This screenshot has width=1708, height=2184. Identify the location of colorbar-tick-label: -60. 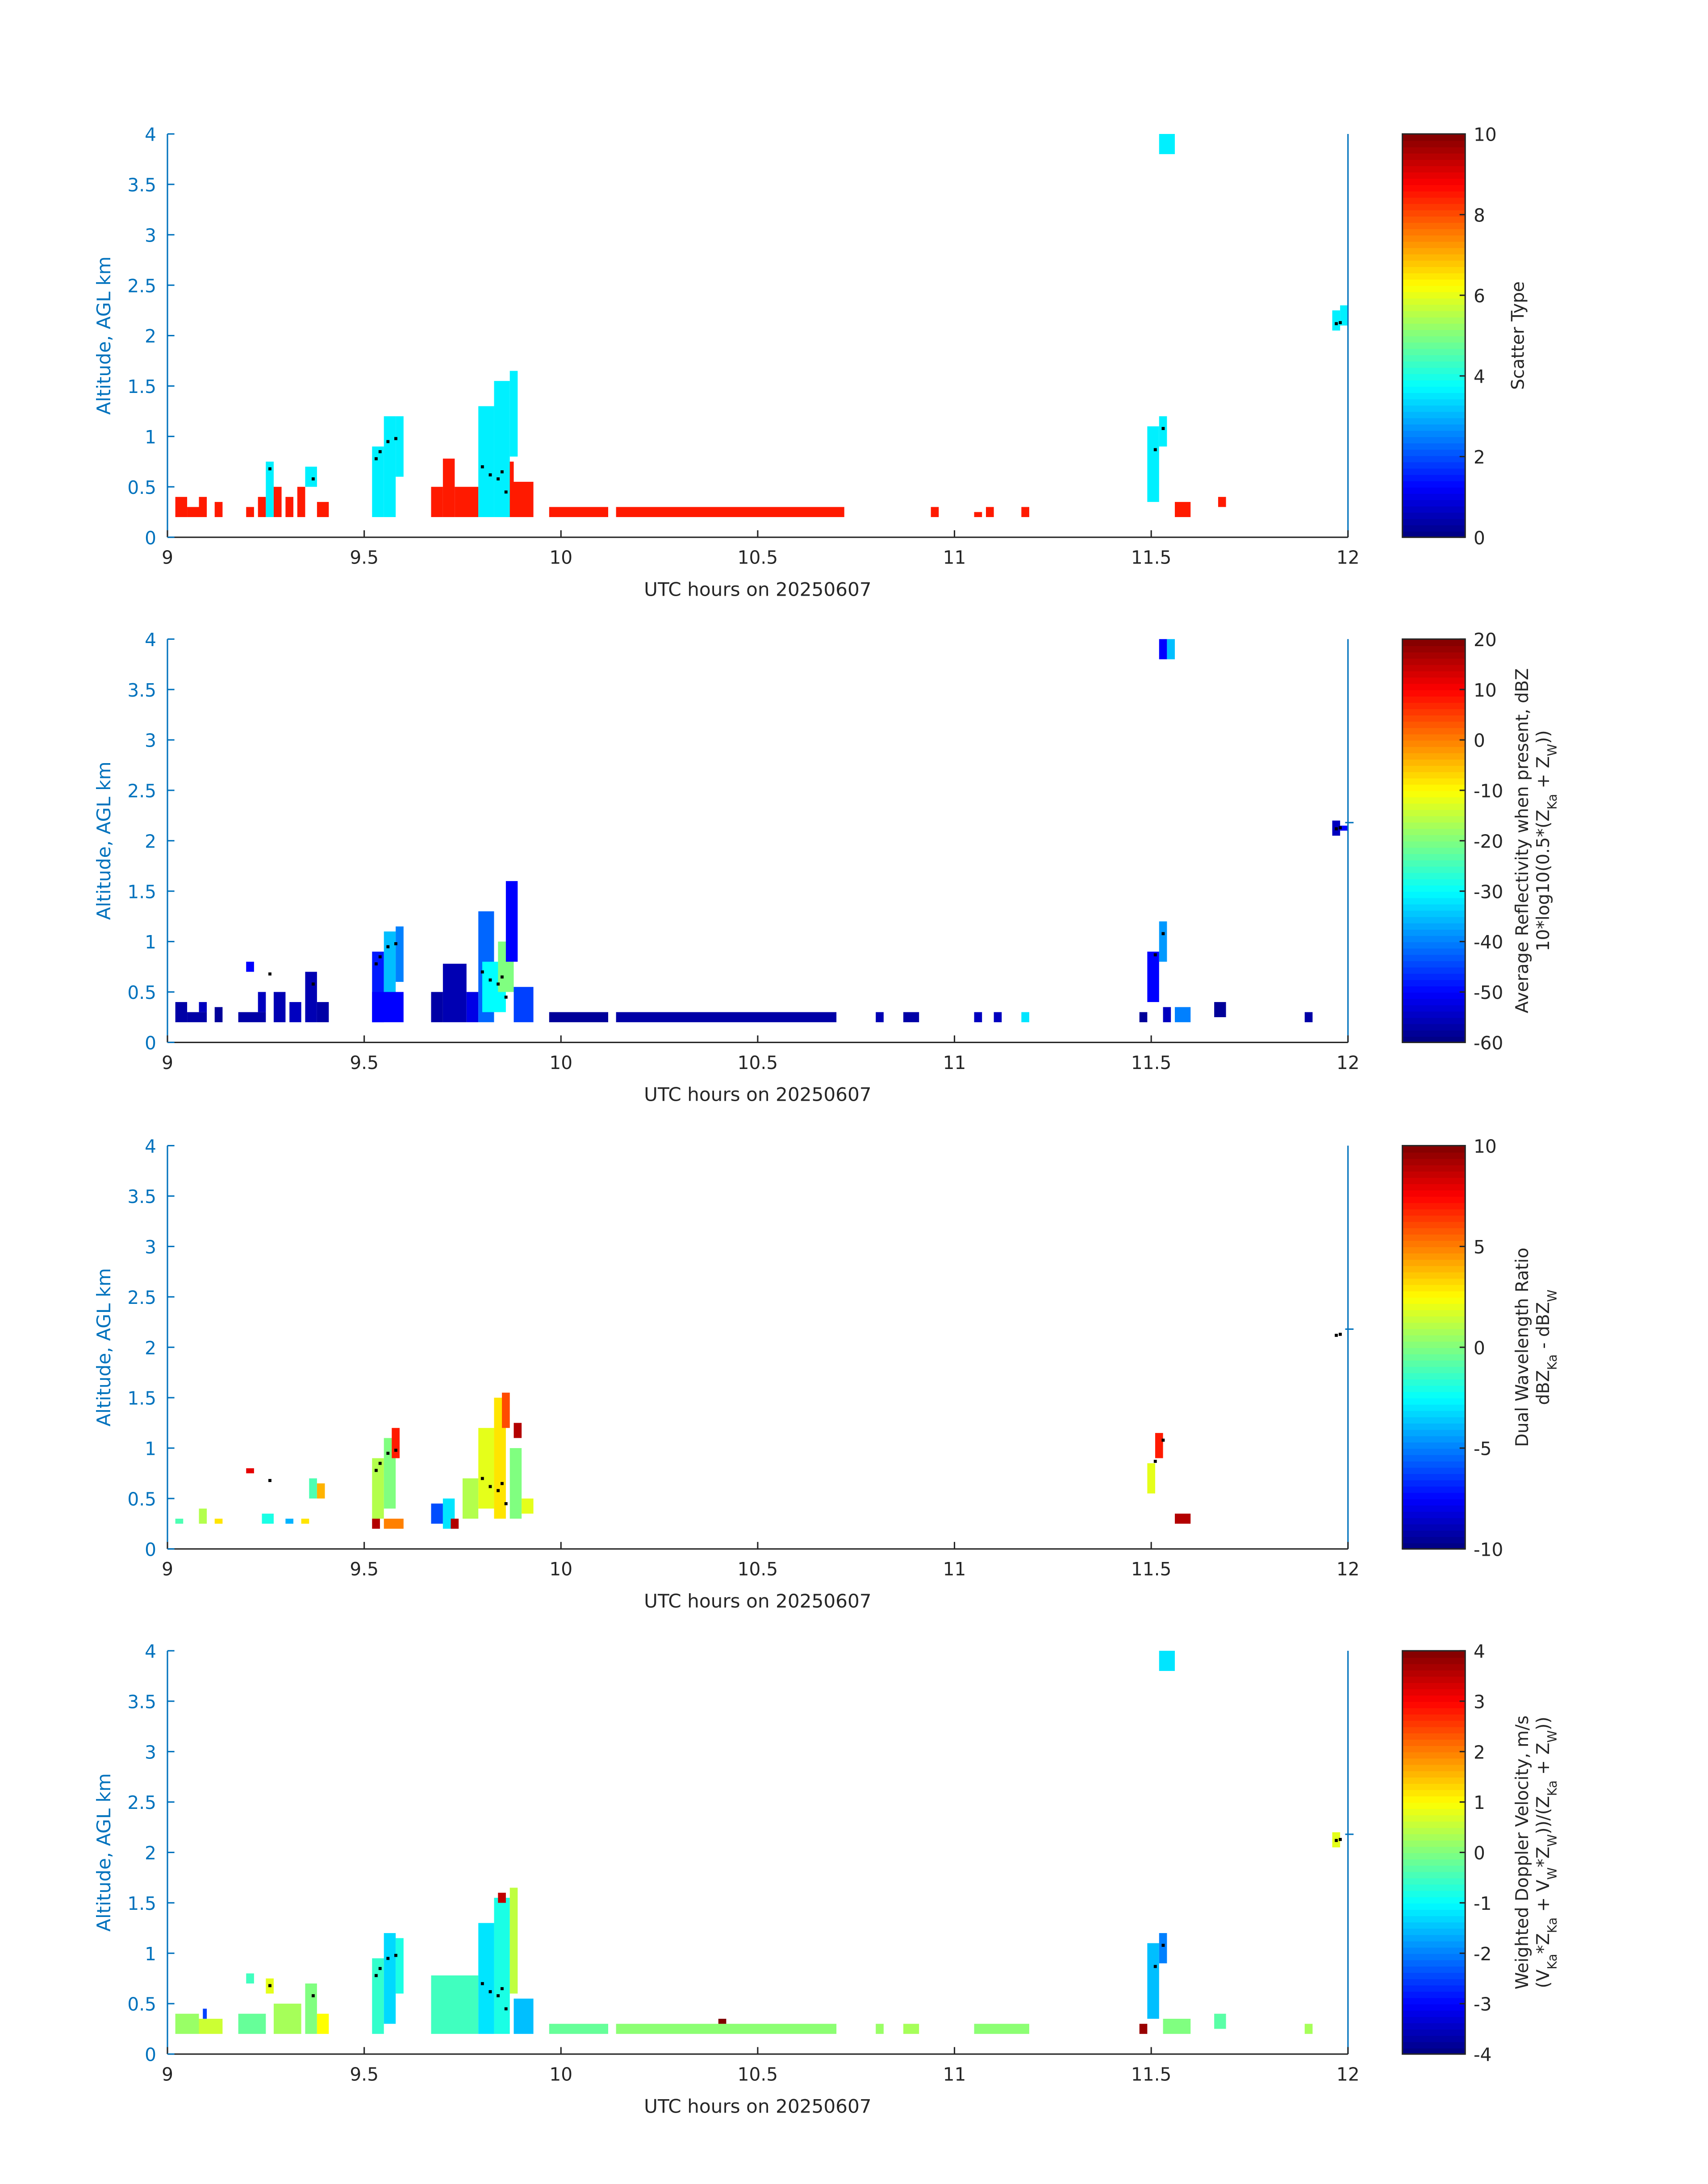
(1488, 1043).